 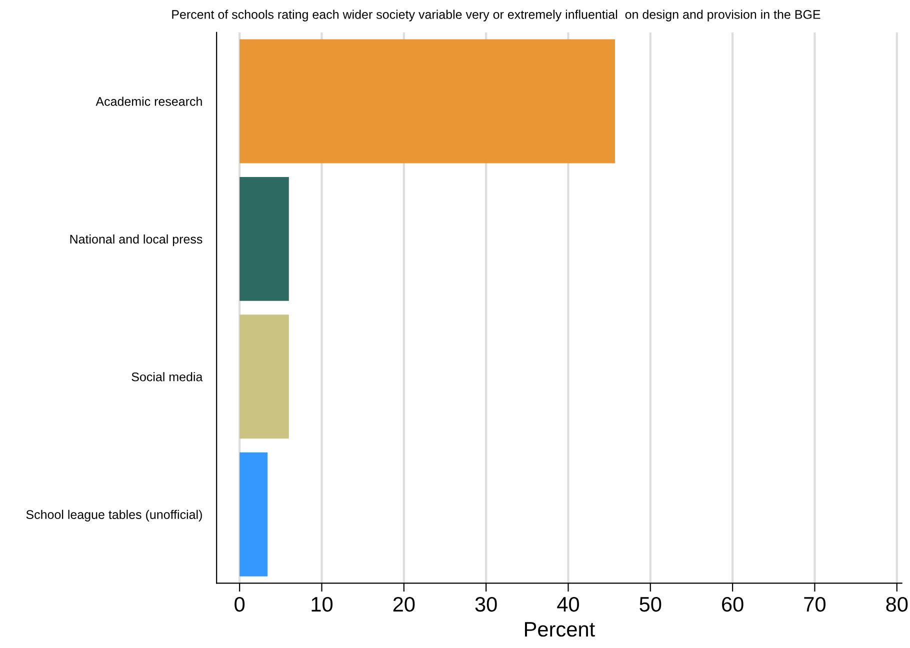 What do you see at coordinates (239, 604) in the screenshot?
I see `x-tick-label: 0` at bounding box center [239, 604].